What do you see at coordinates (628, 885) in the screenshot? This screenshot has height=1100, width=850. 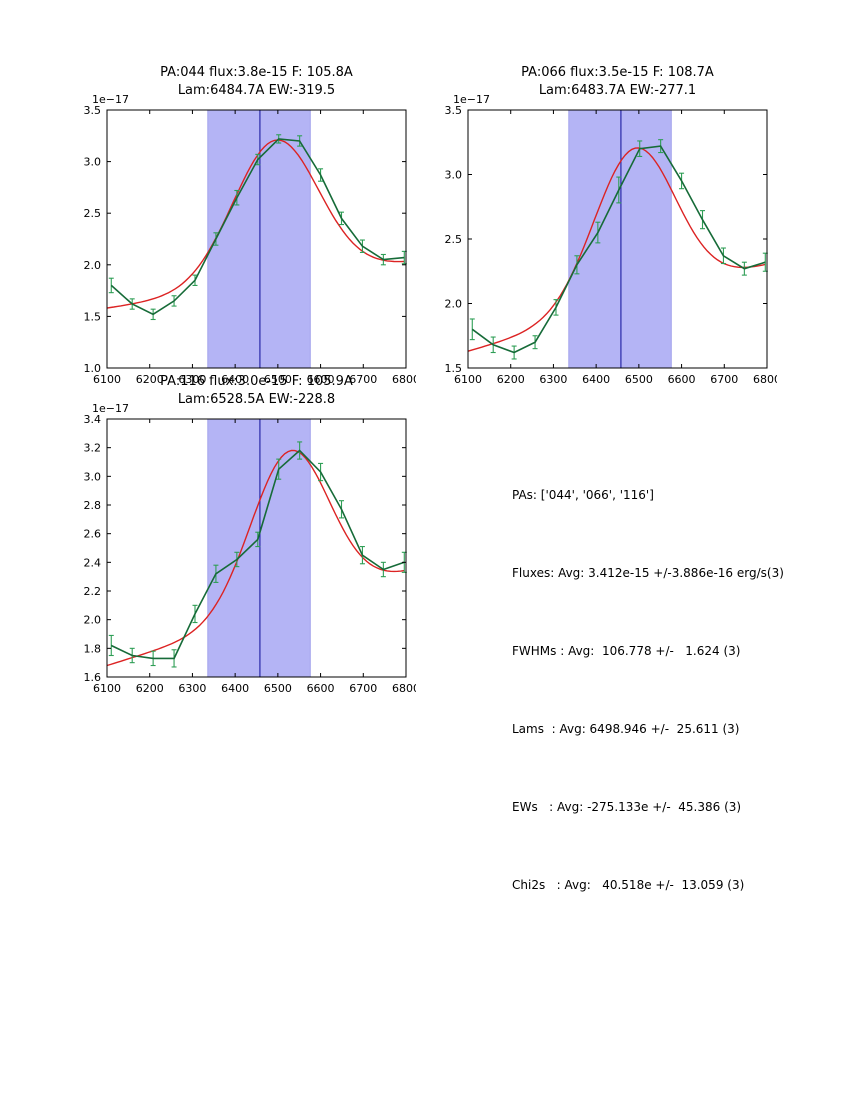 I see `stats-line-chi2s: Chi2s : Avg: 40.518e +/- 13.059 (3)` at bounding box center [628, 885].